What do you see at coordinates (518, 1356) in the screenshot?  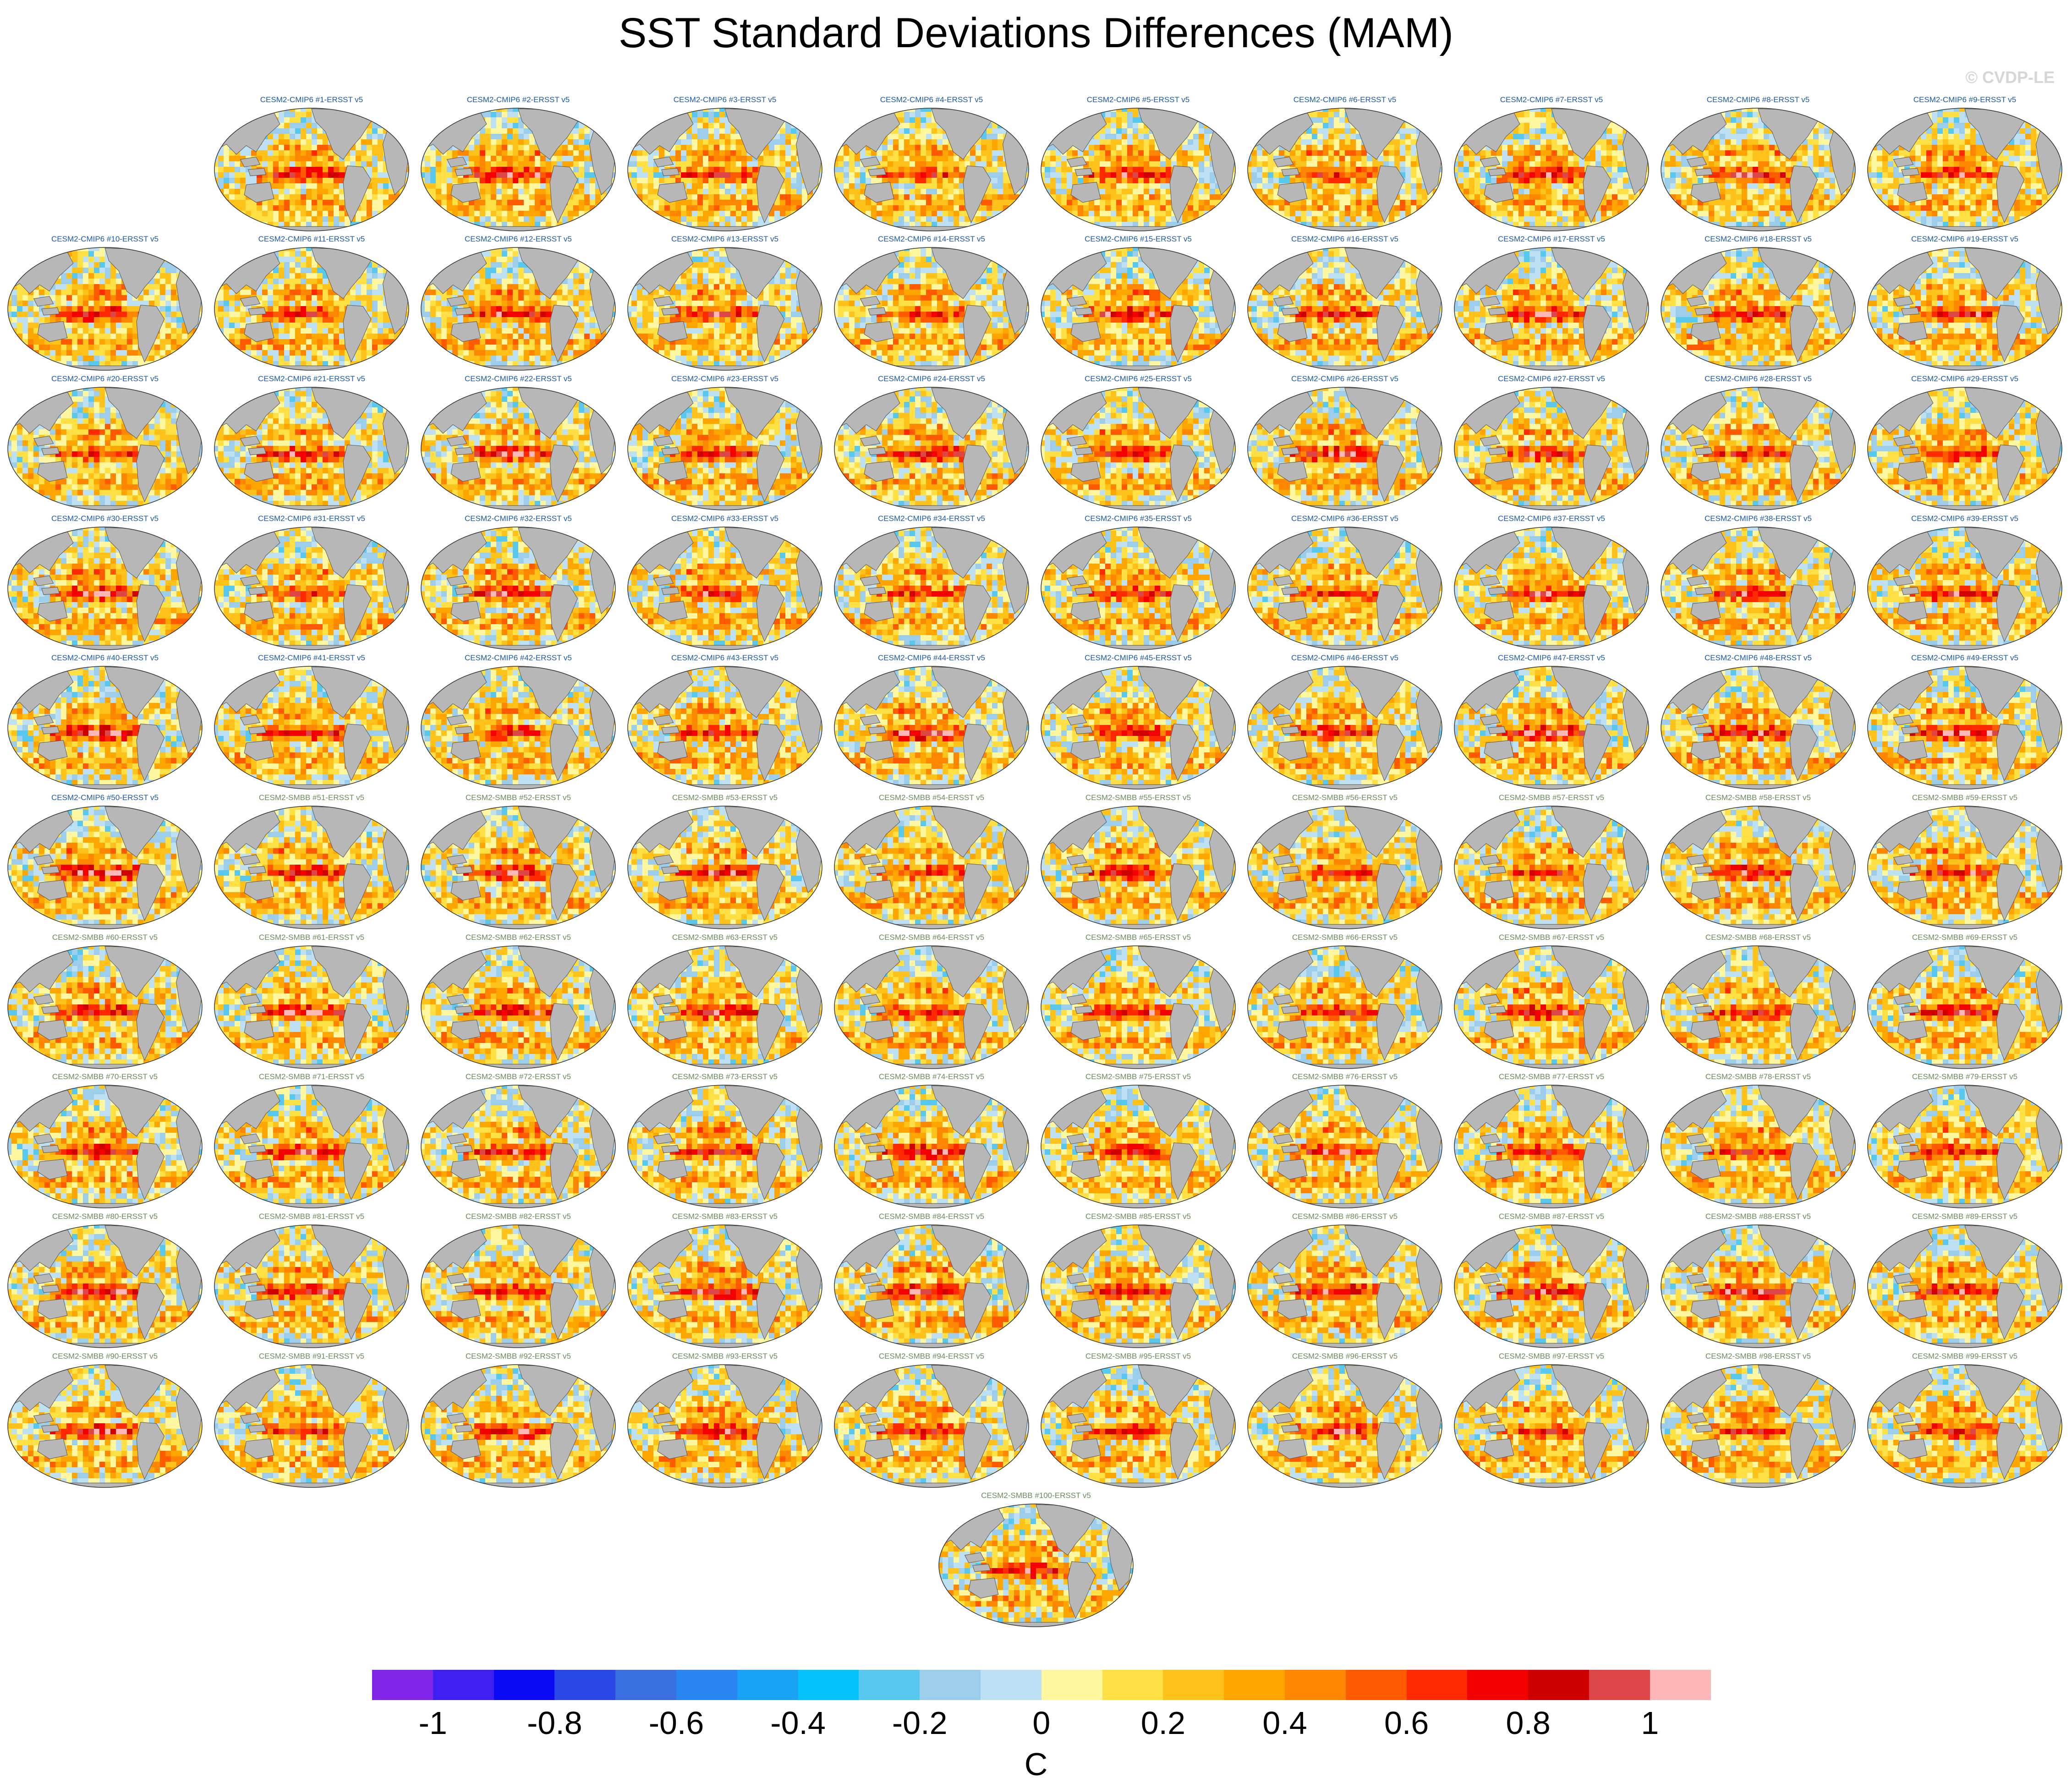 I see `panel-title: CESM2-SMBB #92-ERSST v5` at bounding box center [518, 1356].